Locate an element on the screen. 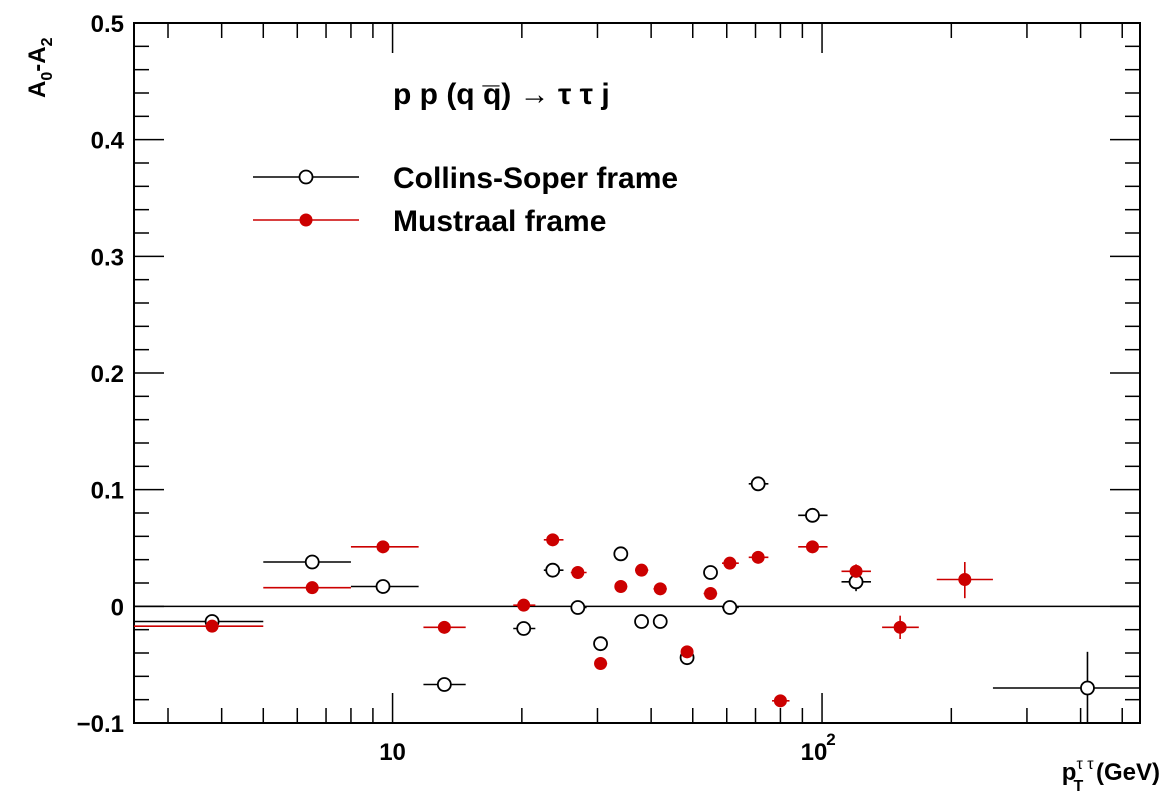 The height and width of the screenshot is (799, 1162). legend-entry-collins-soper: Collins-Soper frame is located at coordinates (465, 178).